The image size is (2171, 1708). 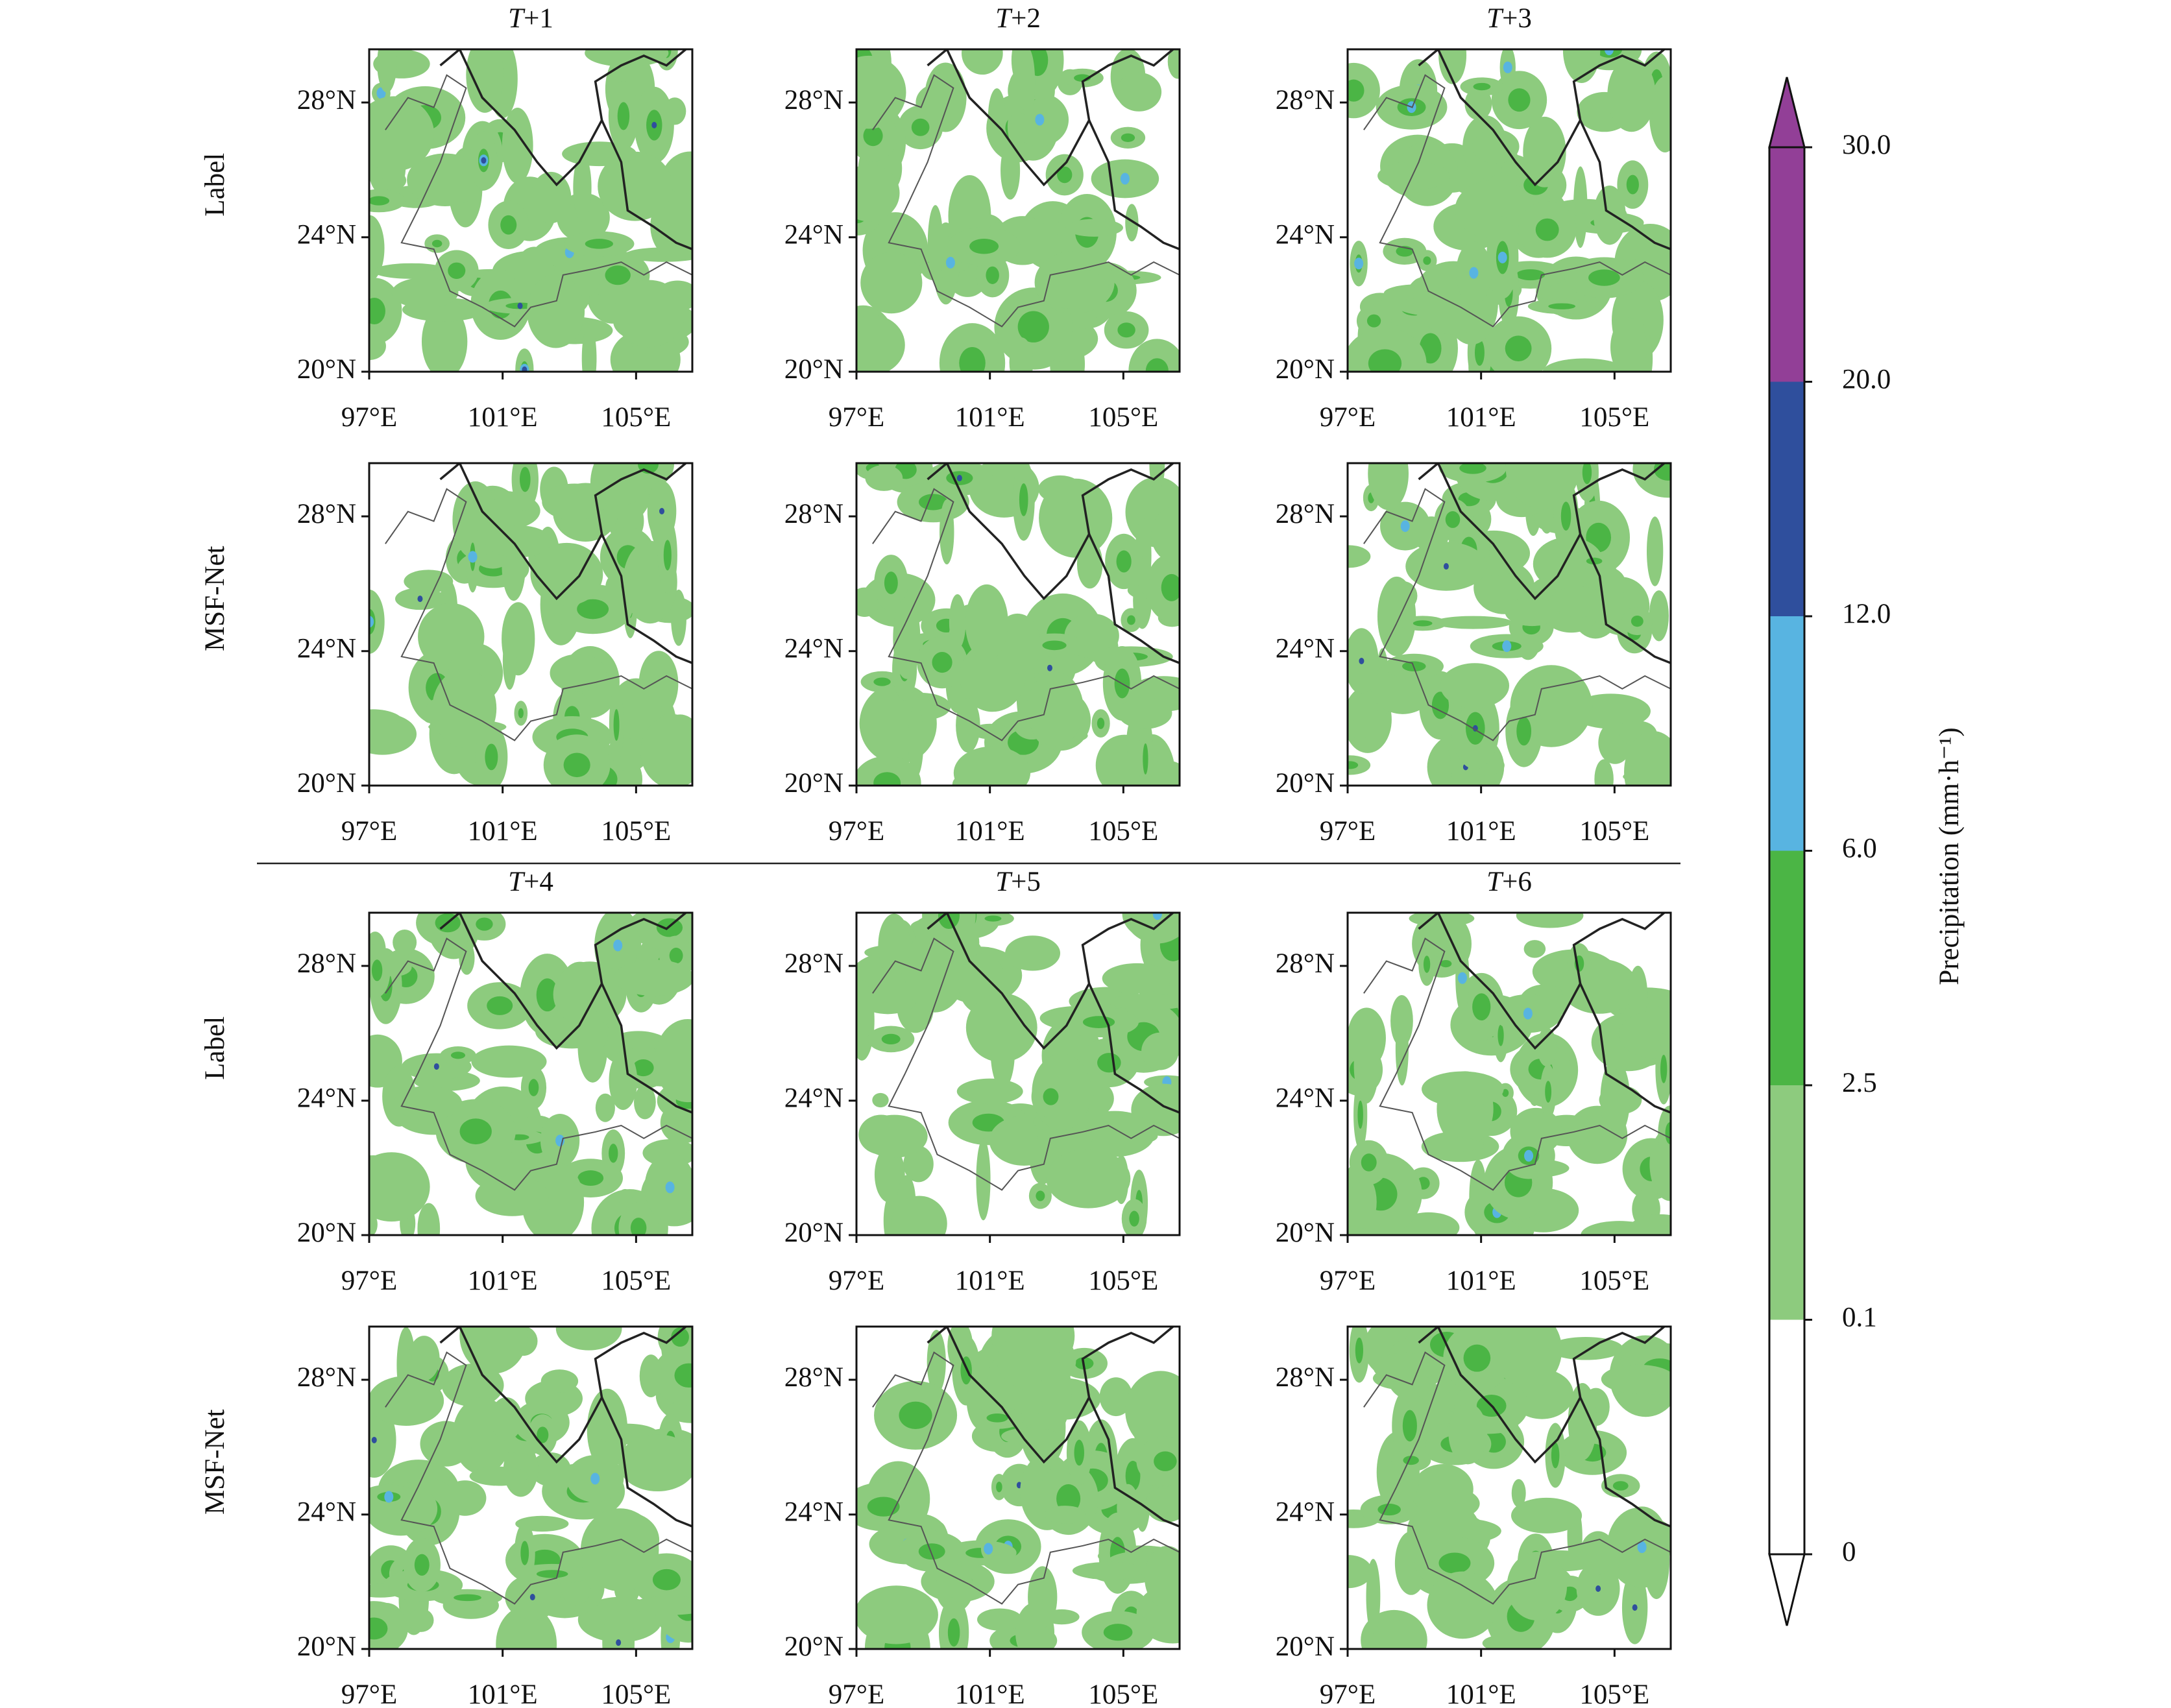 What do you see at coordinates (1474, 1081) in the screenshot?
I see `map-panel: 28°N 24°N 20°N 97°E 101°E 105°E T+6` at bounding box center [1474, 1081].